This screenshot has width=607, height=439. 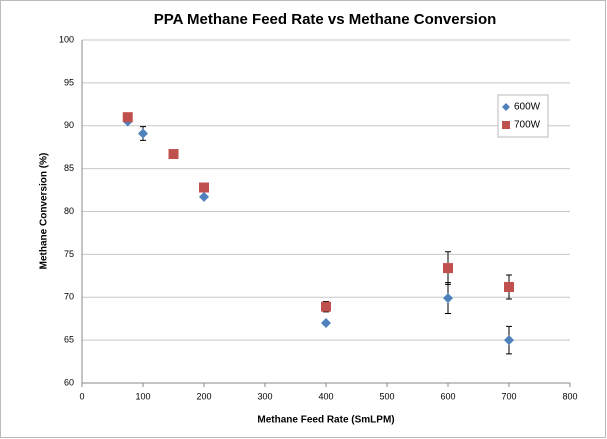 I want to click on y-axis-title: Methane Conversion (%), so click(x=44, y=211).